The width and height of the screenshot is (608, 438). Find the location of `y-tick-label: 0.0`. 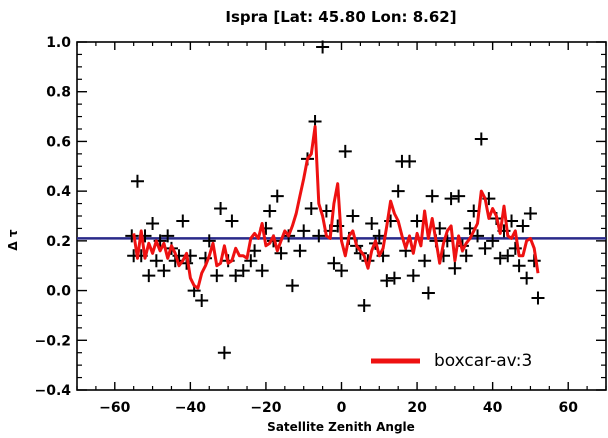

y-tick-label: 0.0 is located at coordinates (58, 292).